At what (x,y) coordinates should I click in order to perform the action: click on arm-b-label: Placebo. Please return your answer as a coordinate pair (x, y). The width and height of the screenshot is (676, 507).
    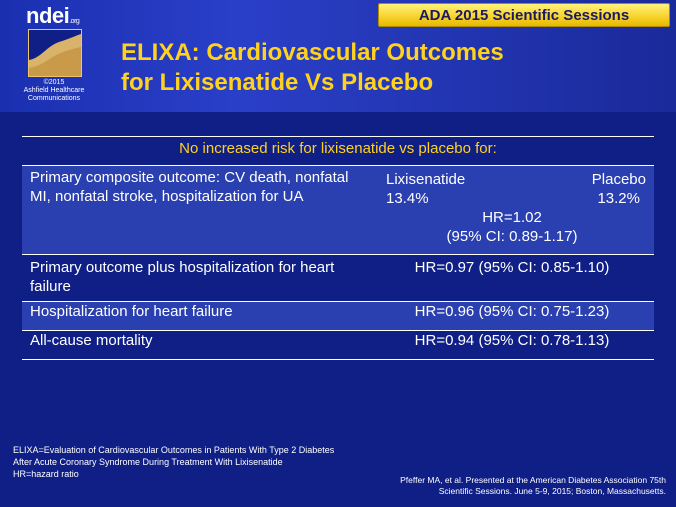
    Looking at the image, I should click on (618, 179).